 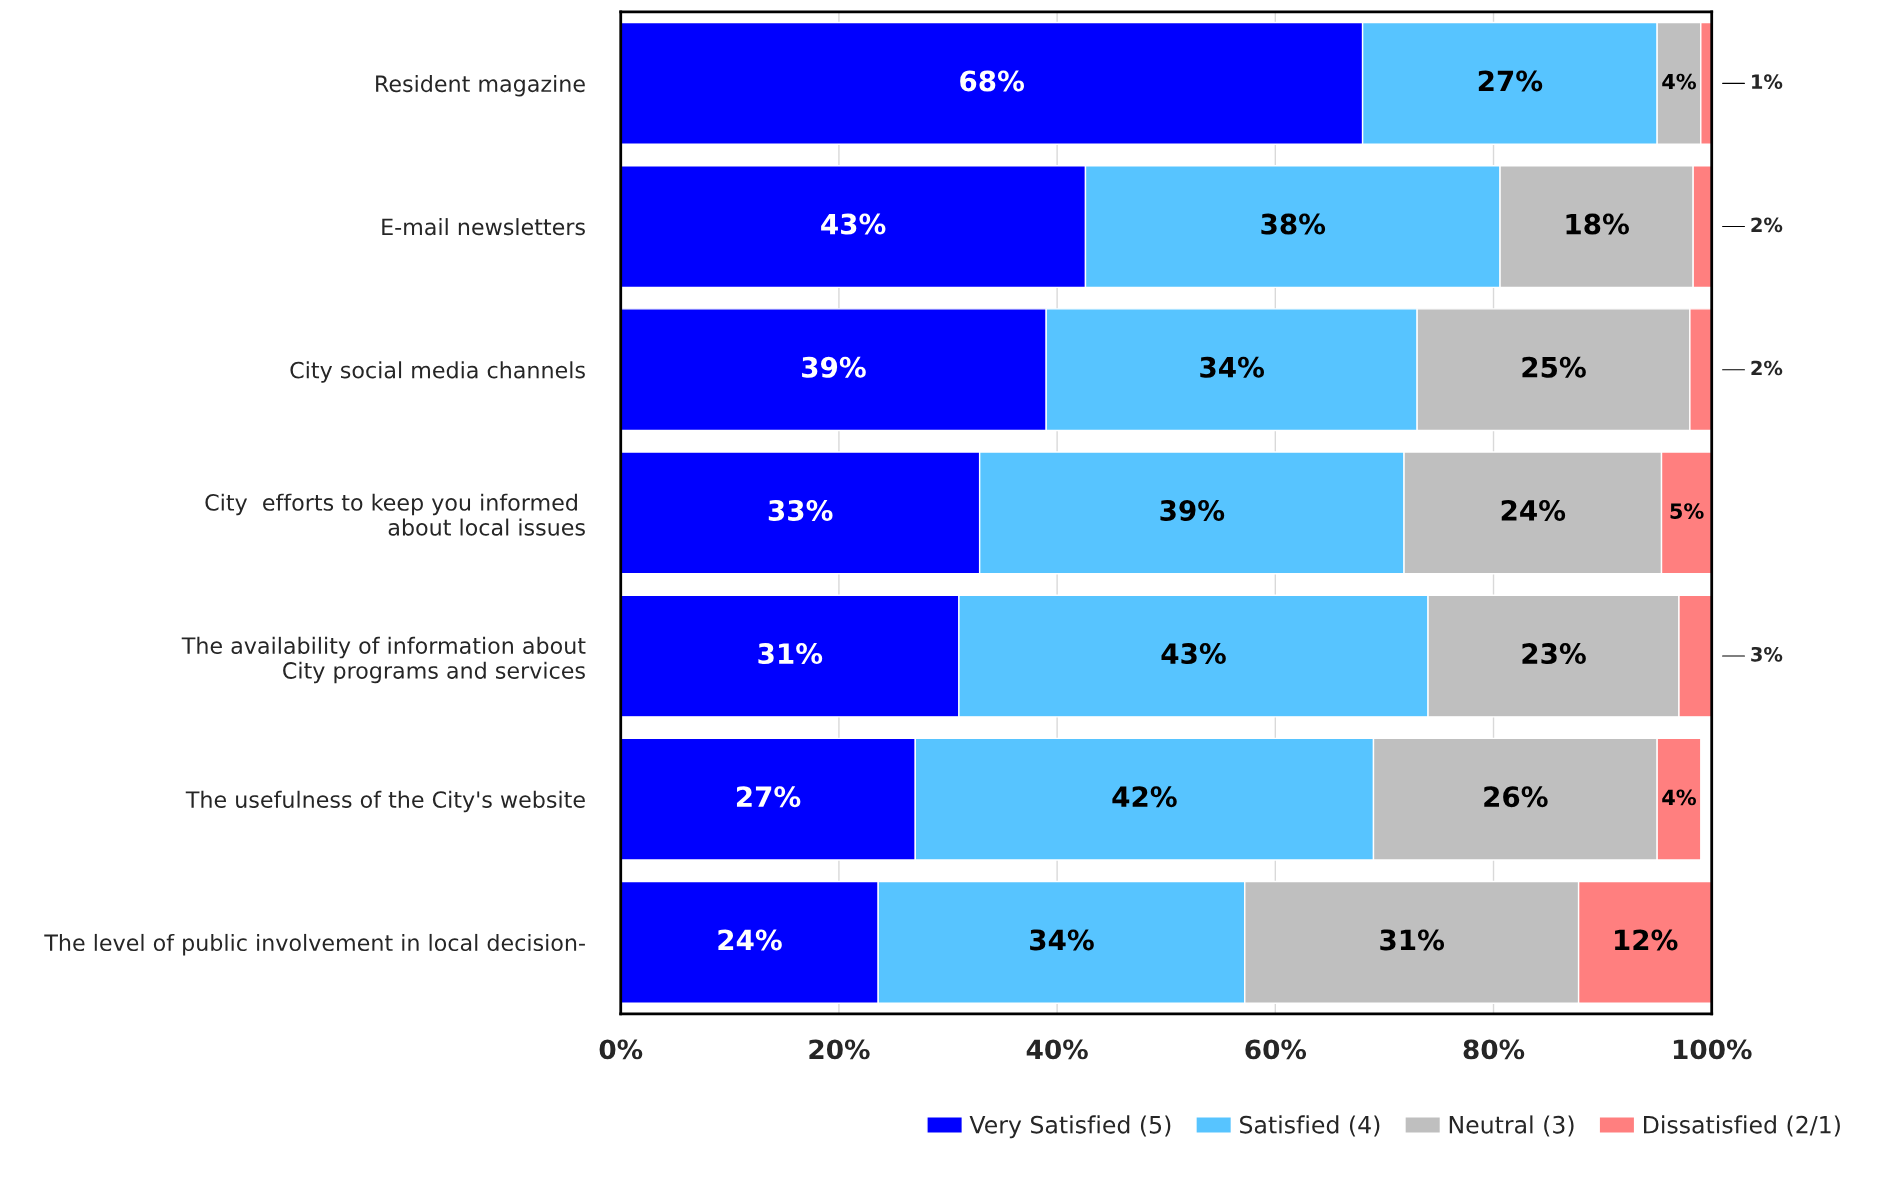 What do you see at coordinates (1742, 1126) in the screenshot?
I see `legend-label: Dissatisfied (2/1)` at bounding box center [1742, 1126].